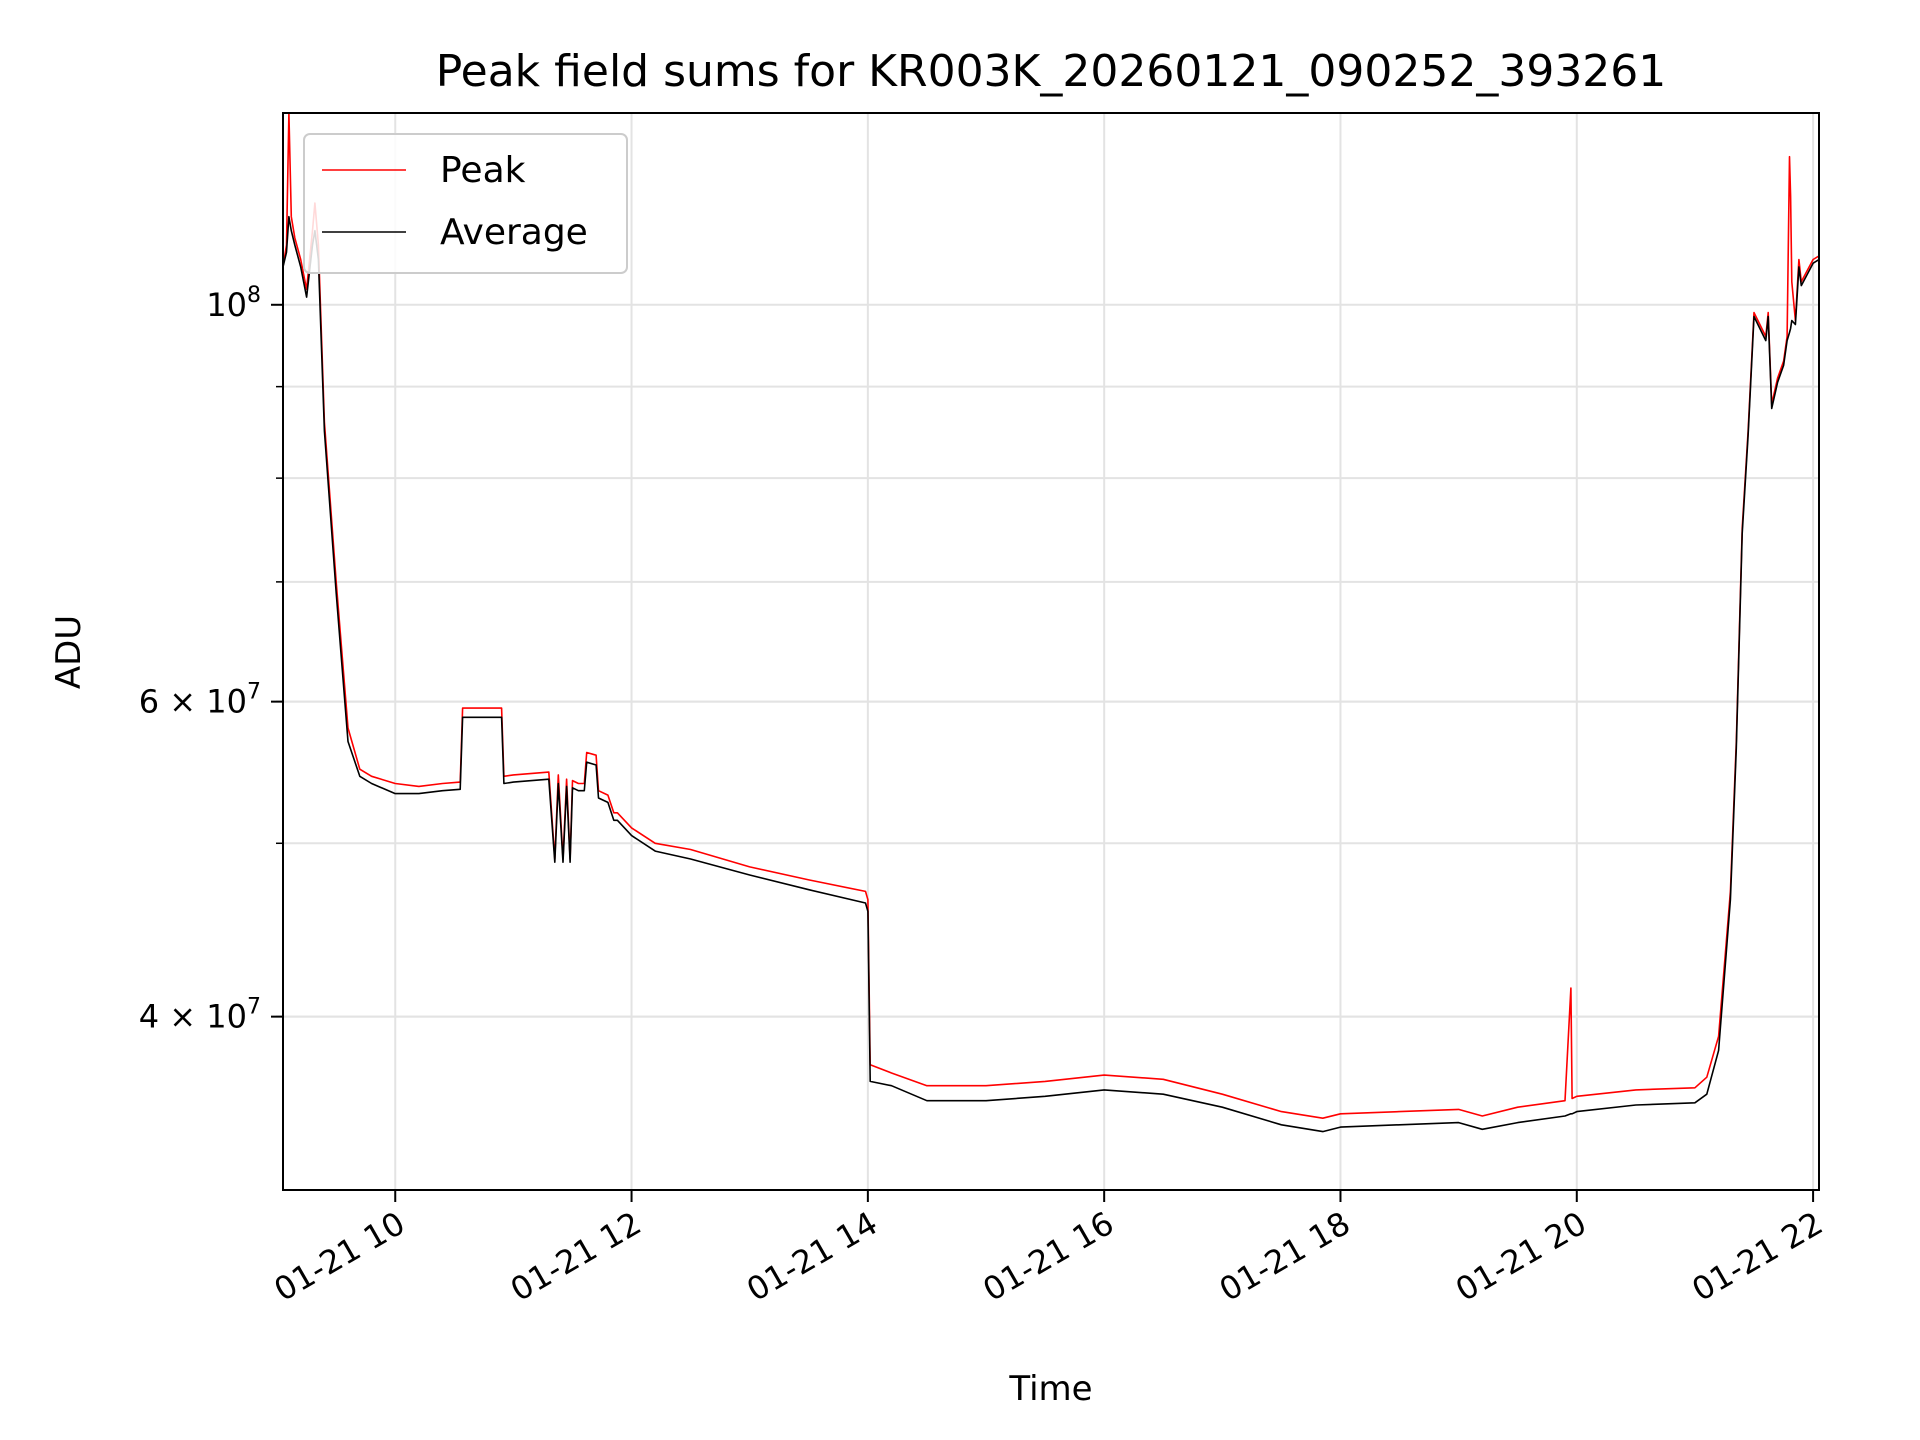 The height and width of the screenshot is (1440, 1920). I want to click on x-tick-label: 01-21 12, so click(576, 1256).